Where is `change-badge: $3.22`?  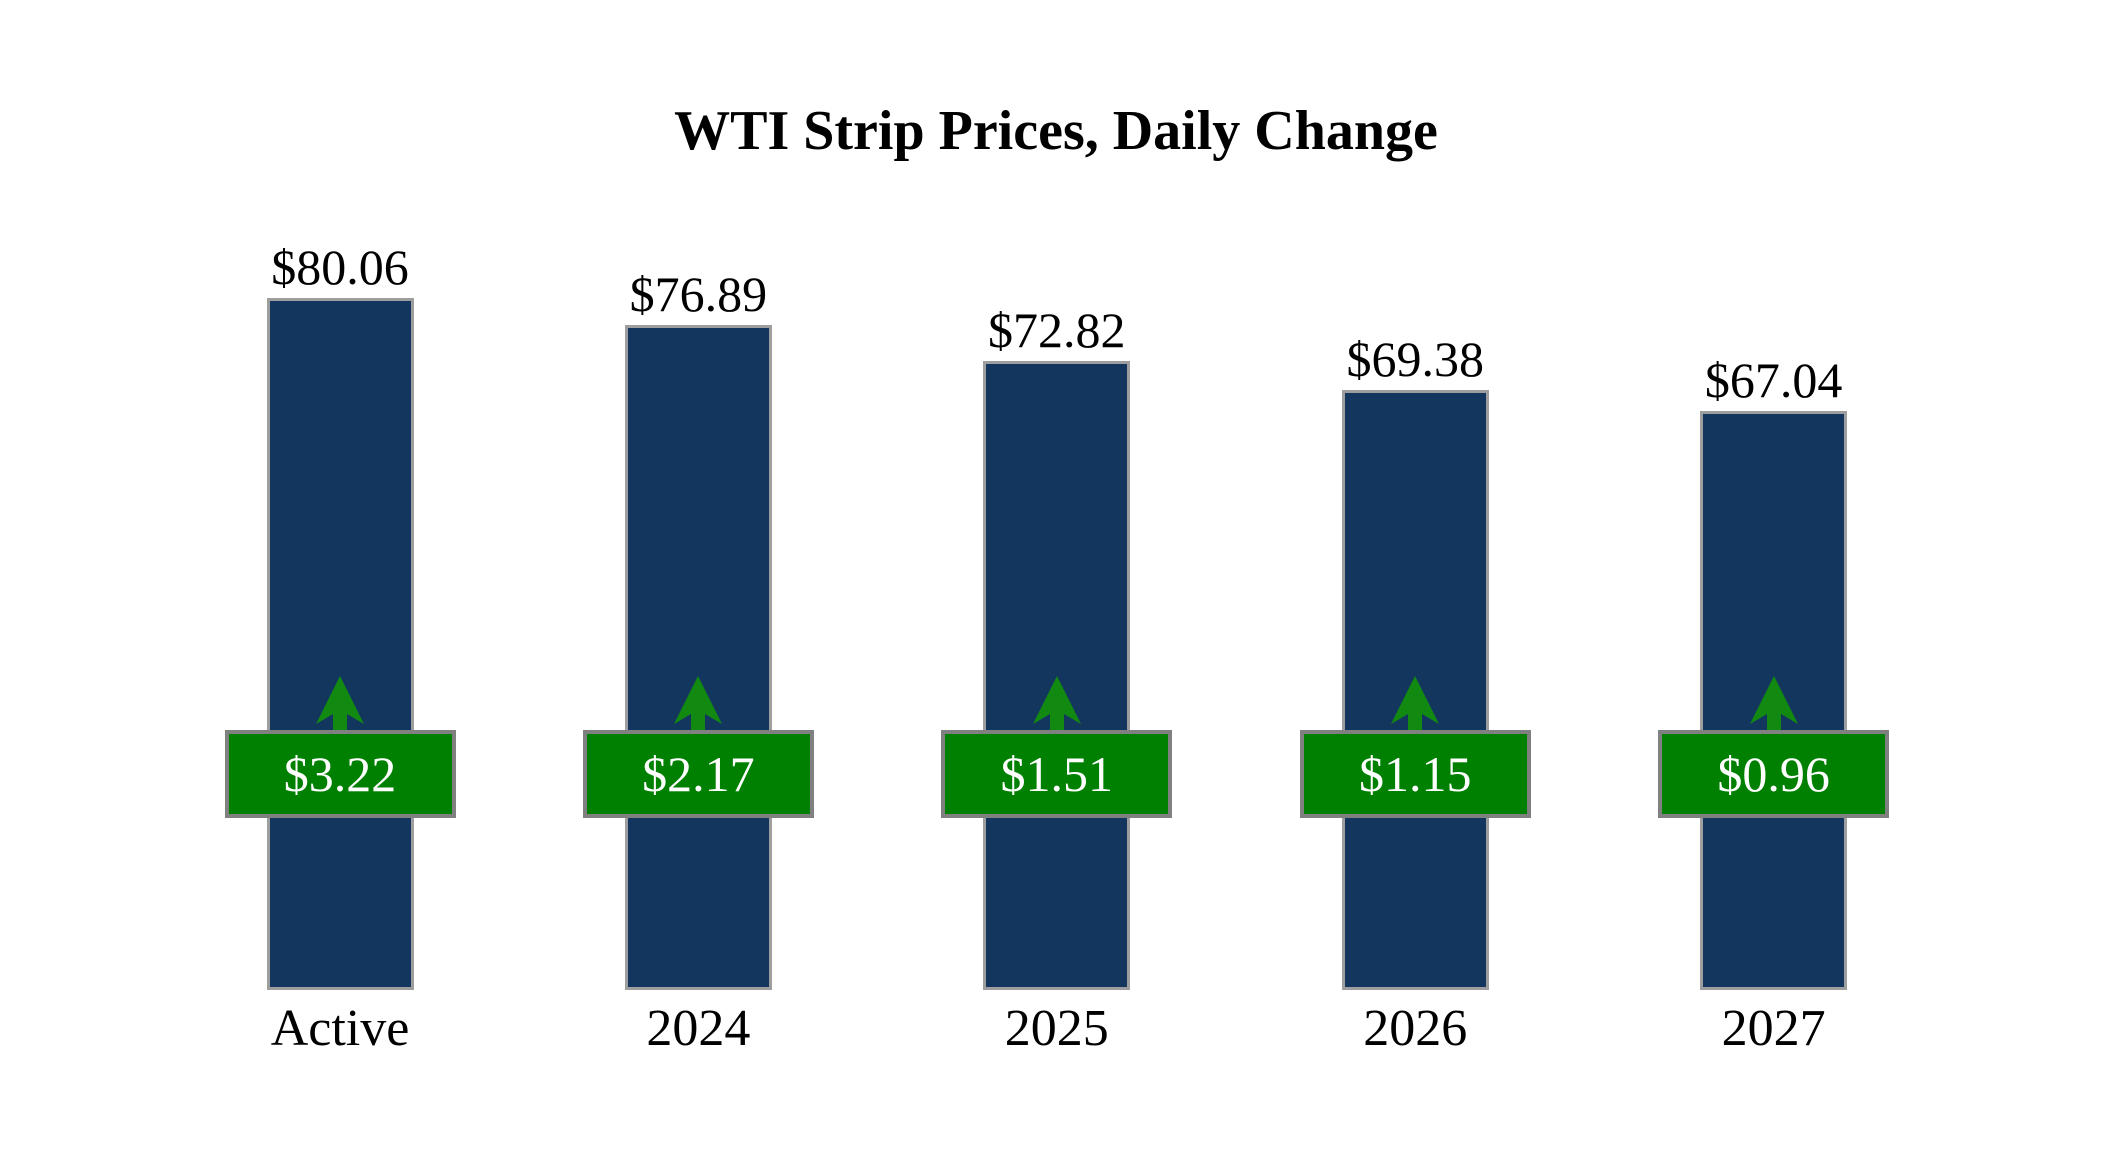 change-badge: $3.22 is located at coordinates (340, 774).